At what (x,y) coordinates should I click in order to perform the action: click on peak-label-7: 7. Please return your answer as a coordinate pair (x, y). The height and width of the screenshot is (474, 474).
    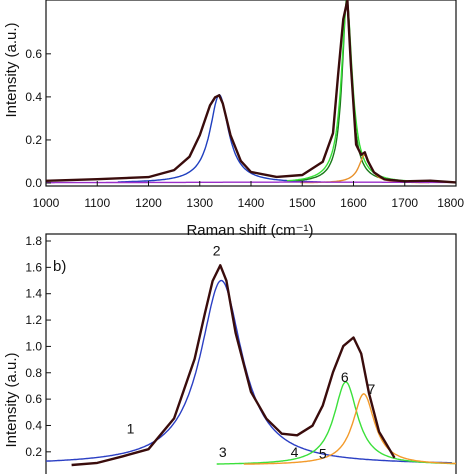
    Looking at the image, I should click on (372, 389).